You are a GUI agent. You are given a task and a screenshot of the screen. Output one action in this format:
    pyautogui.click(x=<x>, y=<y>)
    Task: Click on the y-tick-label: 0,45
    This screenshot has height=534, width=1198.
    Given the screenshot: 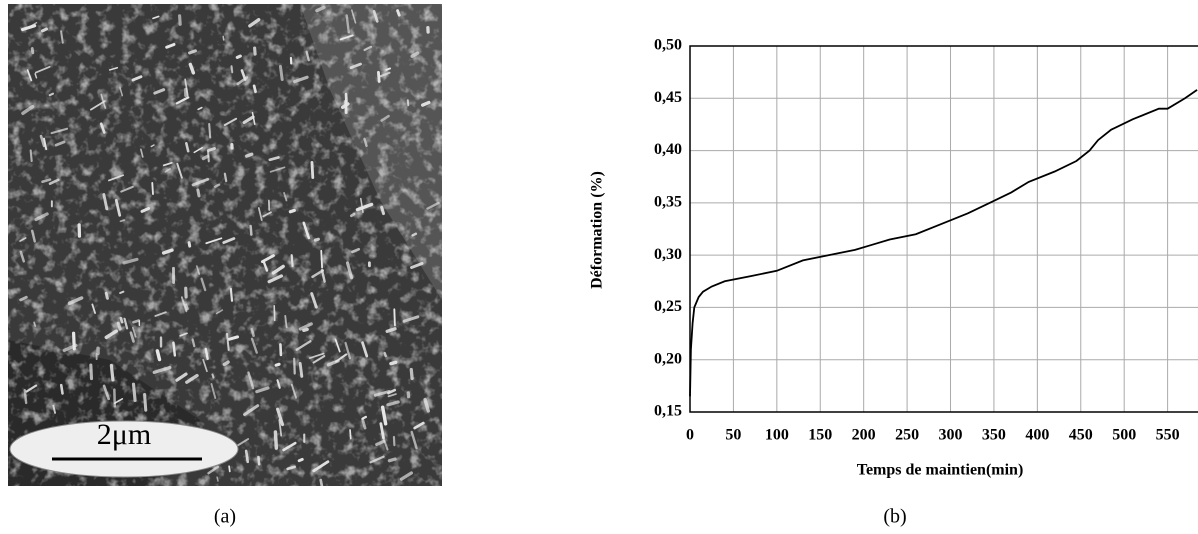 What is the action you would take?
    pyautogui.click(x=668, y=97)
    